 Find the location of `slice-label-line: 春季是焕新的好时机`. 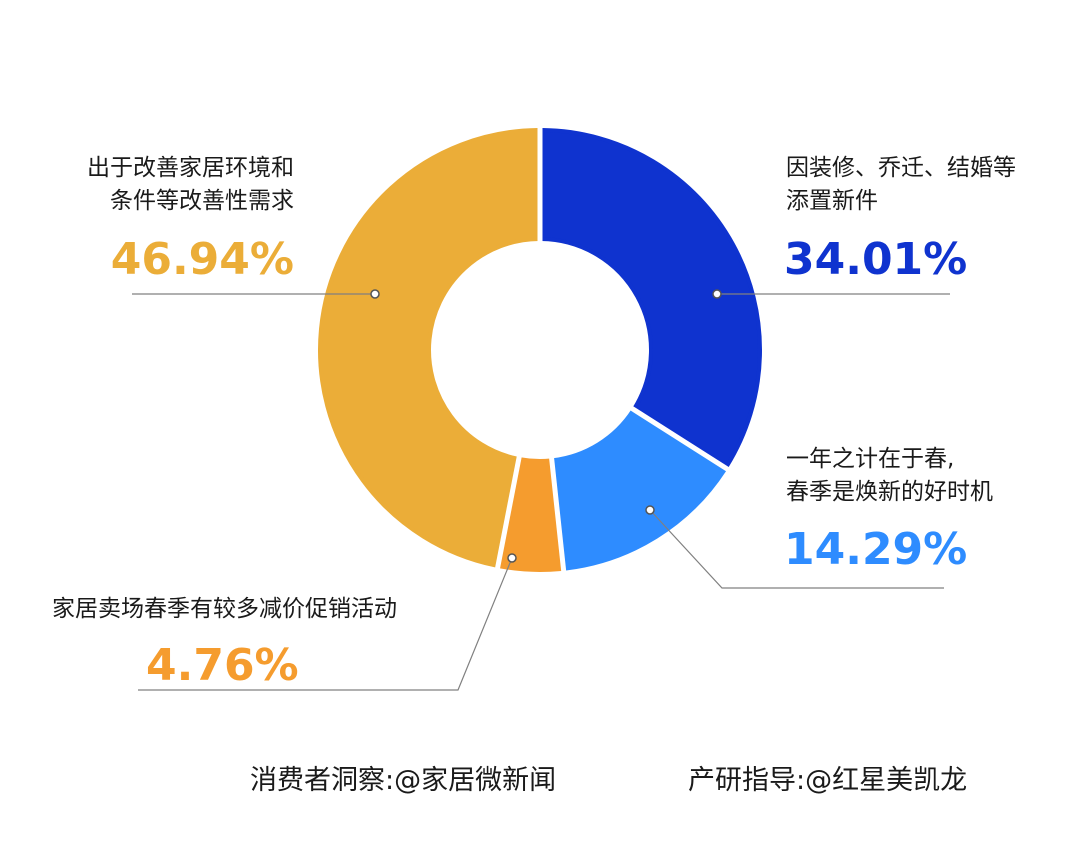

slice-label-line: 春季是焕新的好时机 is located at coordinates (889, 492).